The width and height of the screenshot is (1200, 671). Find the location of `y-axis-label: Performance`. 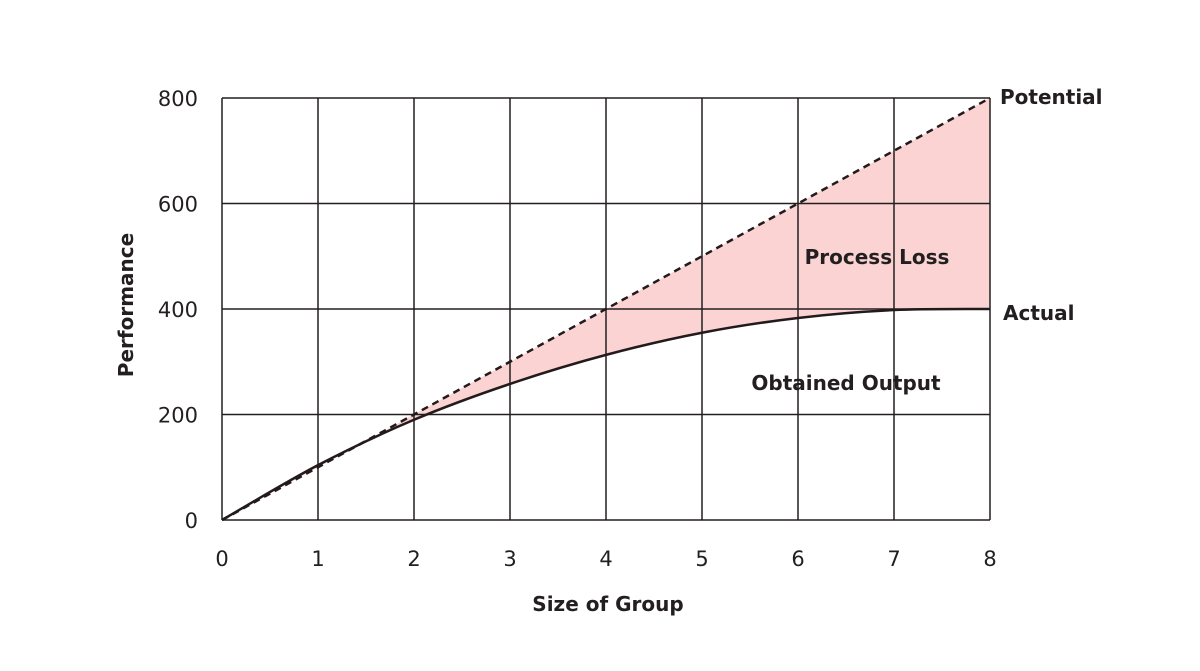

y-axis-label: Performance is located at coordinates (126, 305).